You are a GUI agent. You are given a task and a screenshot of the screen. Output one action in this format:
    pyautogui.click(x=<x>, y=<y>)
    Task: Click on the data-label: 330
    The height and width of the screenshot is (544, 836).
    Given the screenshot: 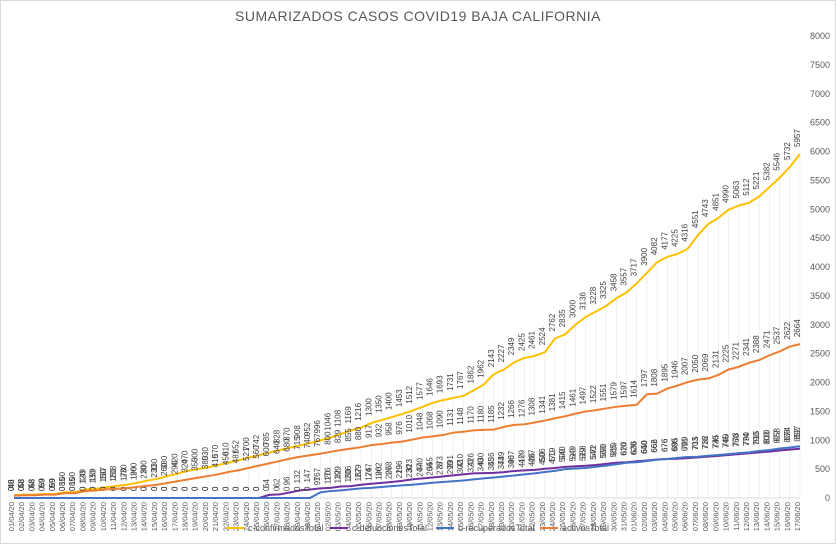 What is the action you would take?
    pyautogui.click(x=154, y=465)
    